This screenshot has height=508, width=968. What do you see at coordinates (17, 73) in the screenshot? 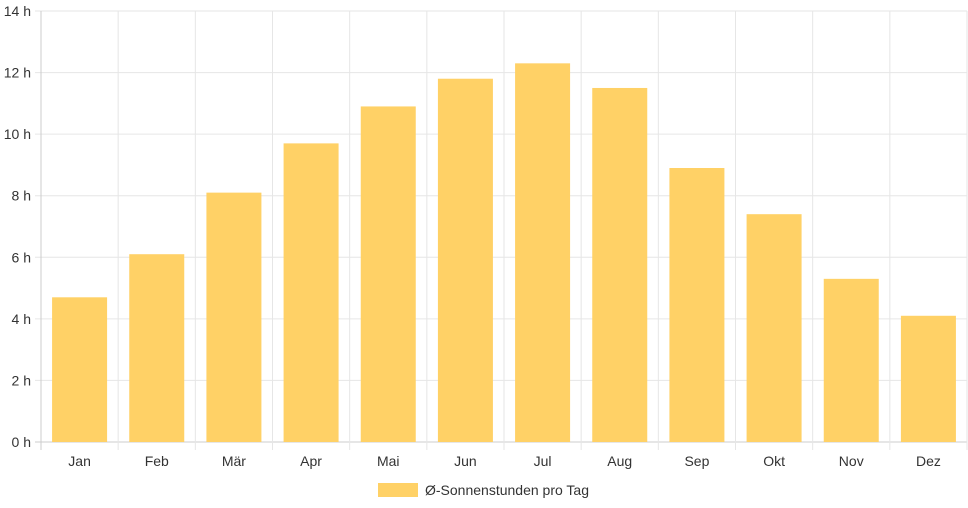
I see `y-tick-label: 12 h` at bounding box center [17, 73].